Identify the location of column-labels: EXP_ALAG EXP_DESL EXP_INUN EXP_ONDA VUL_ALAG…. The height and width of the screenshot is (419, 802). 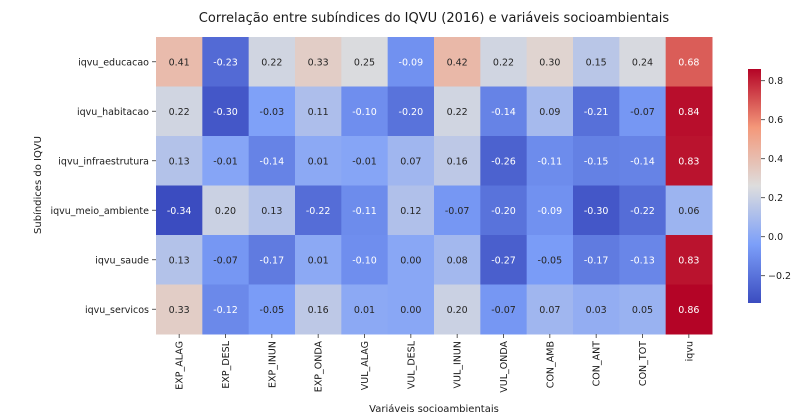
(435, 363).